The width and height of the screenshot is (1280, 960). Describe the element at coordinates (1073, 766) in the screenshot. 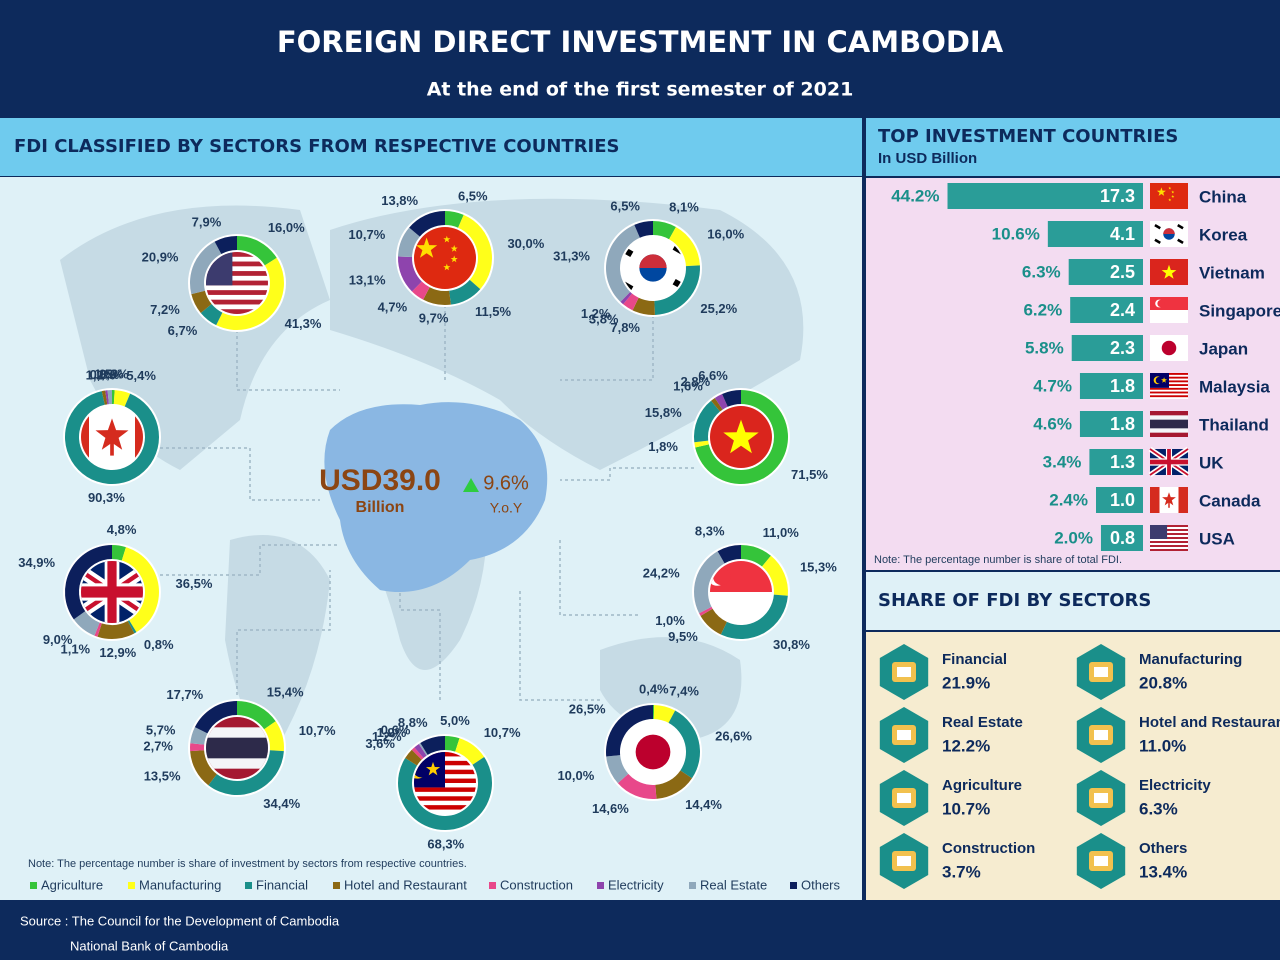

I see `sectors-area` at that location.